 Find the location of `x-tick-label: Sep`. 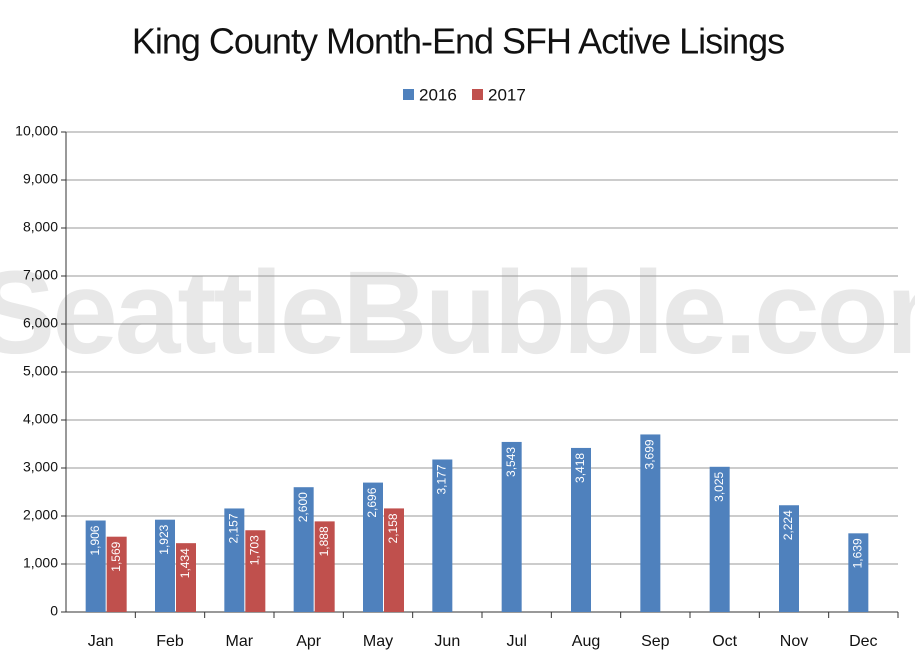

x-tick-label: Sep is located at coordinates (655, 641).